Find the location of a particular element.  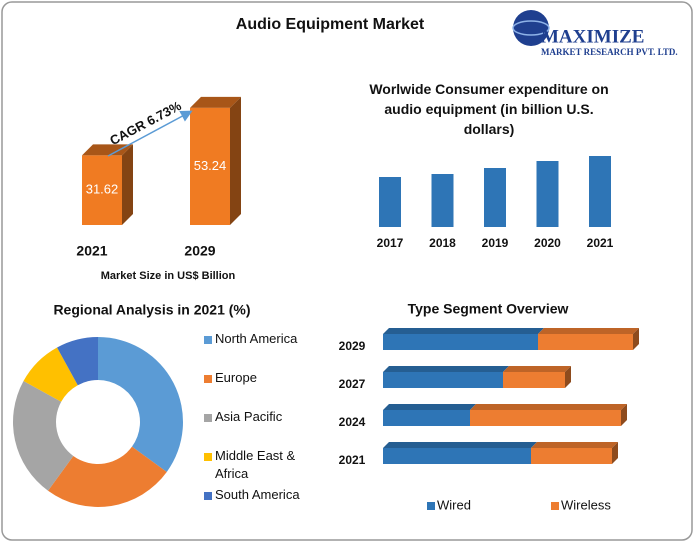

logo-sub: MARKET RESEARCH PVT. LTD. is located at coordinates (609, 52).